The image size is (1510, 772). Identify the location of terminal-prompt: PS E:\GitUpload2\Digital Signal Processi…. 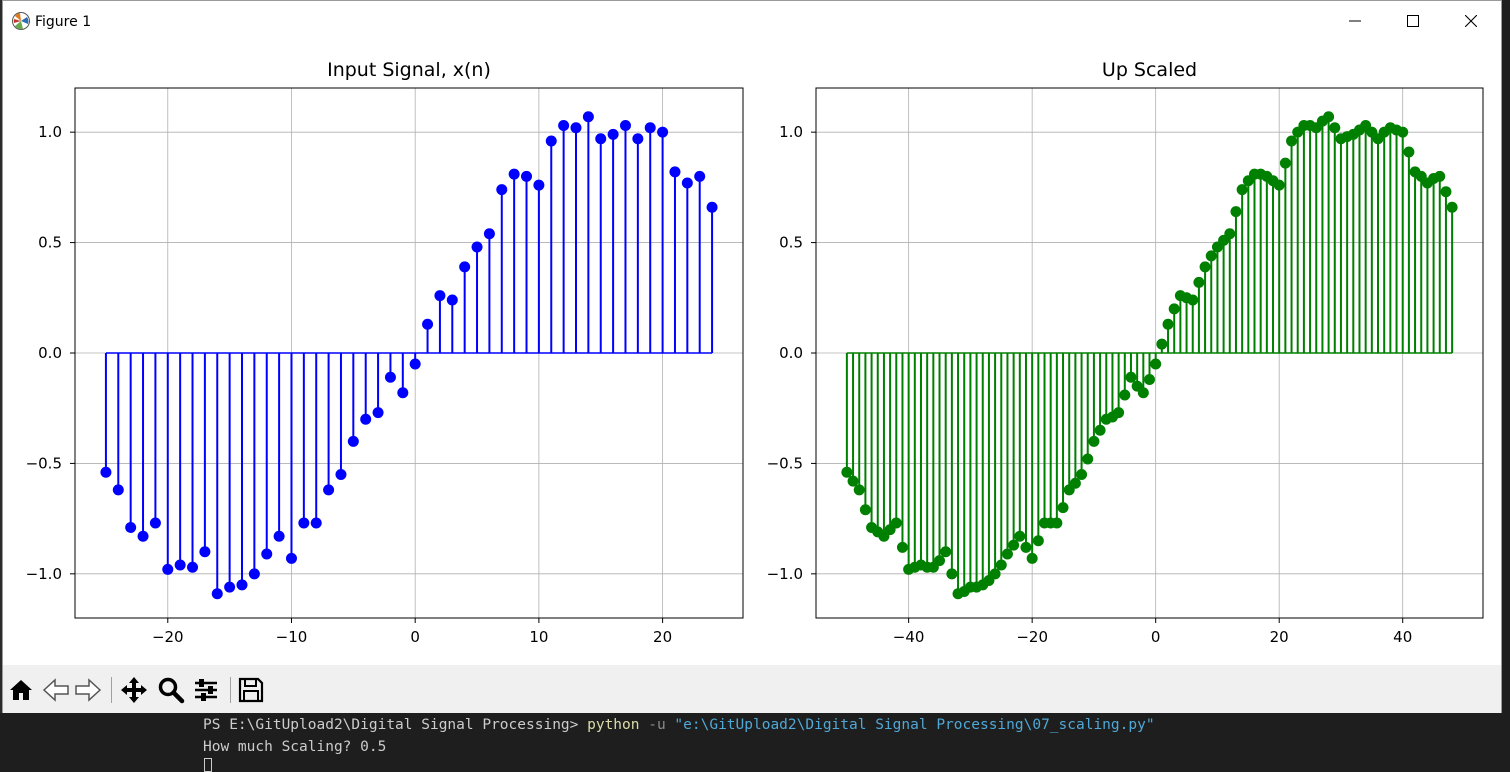
(395, 725).